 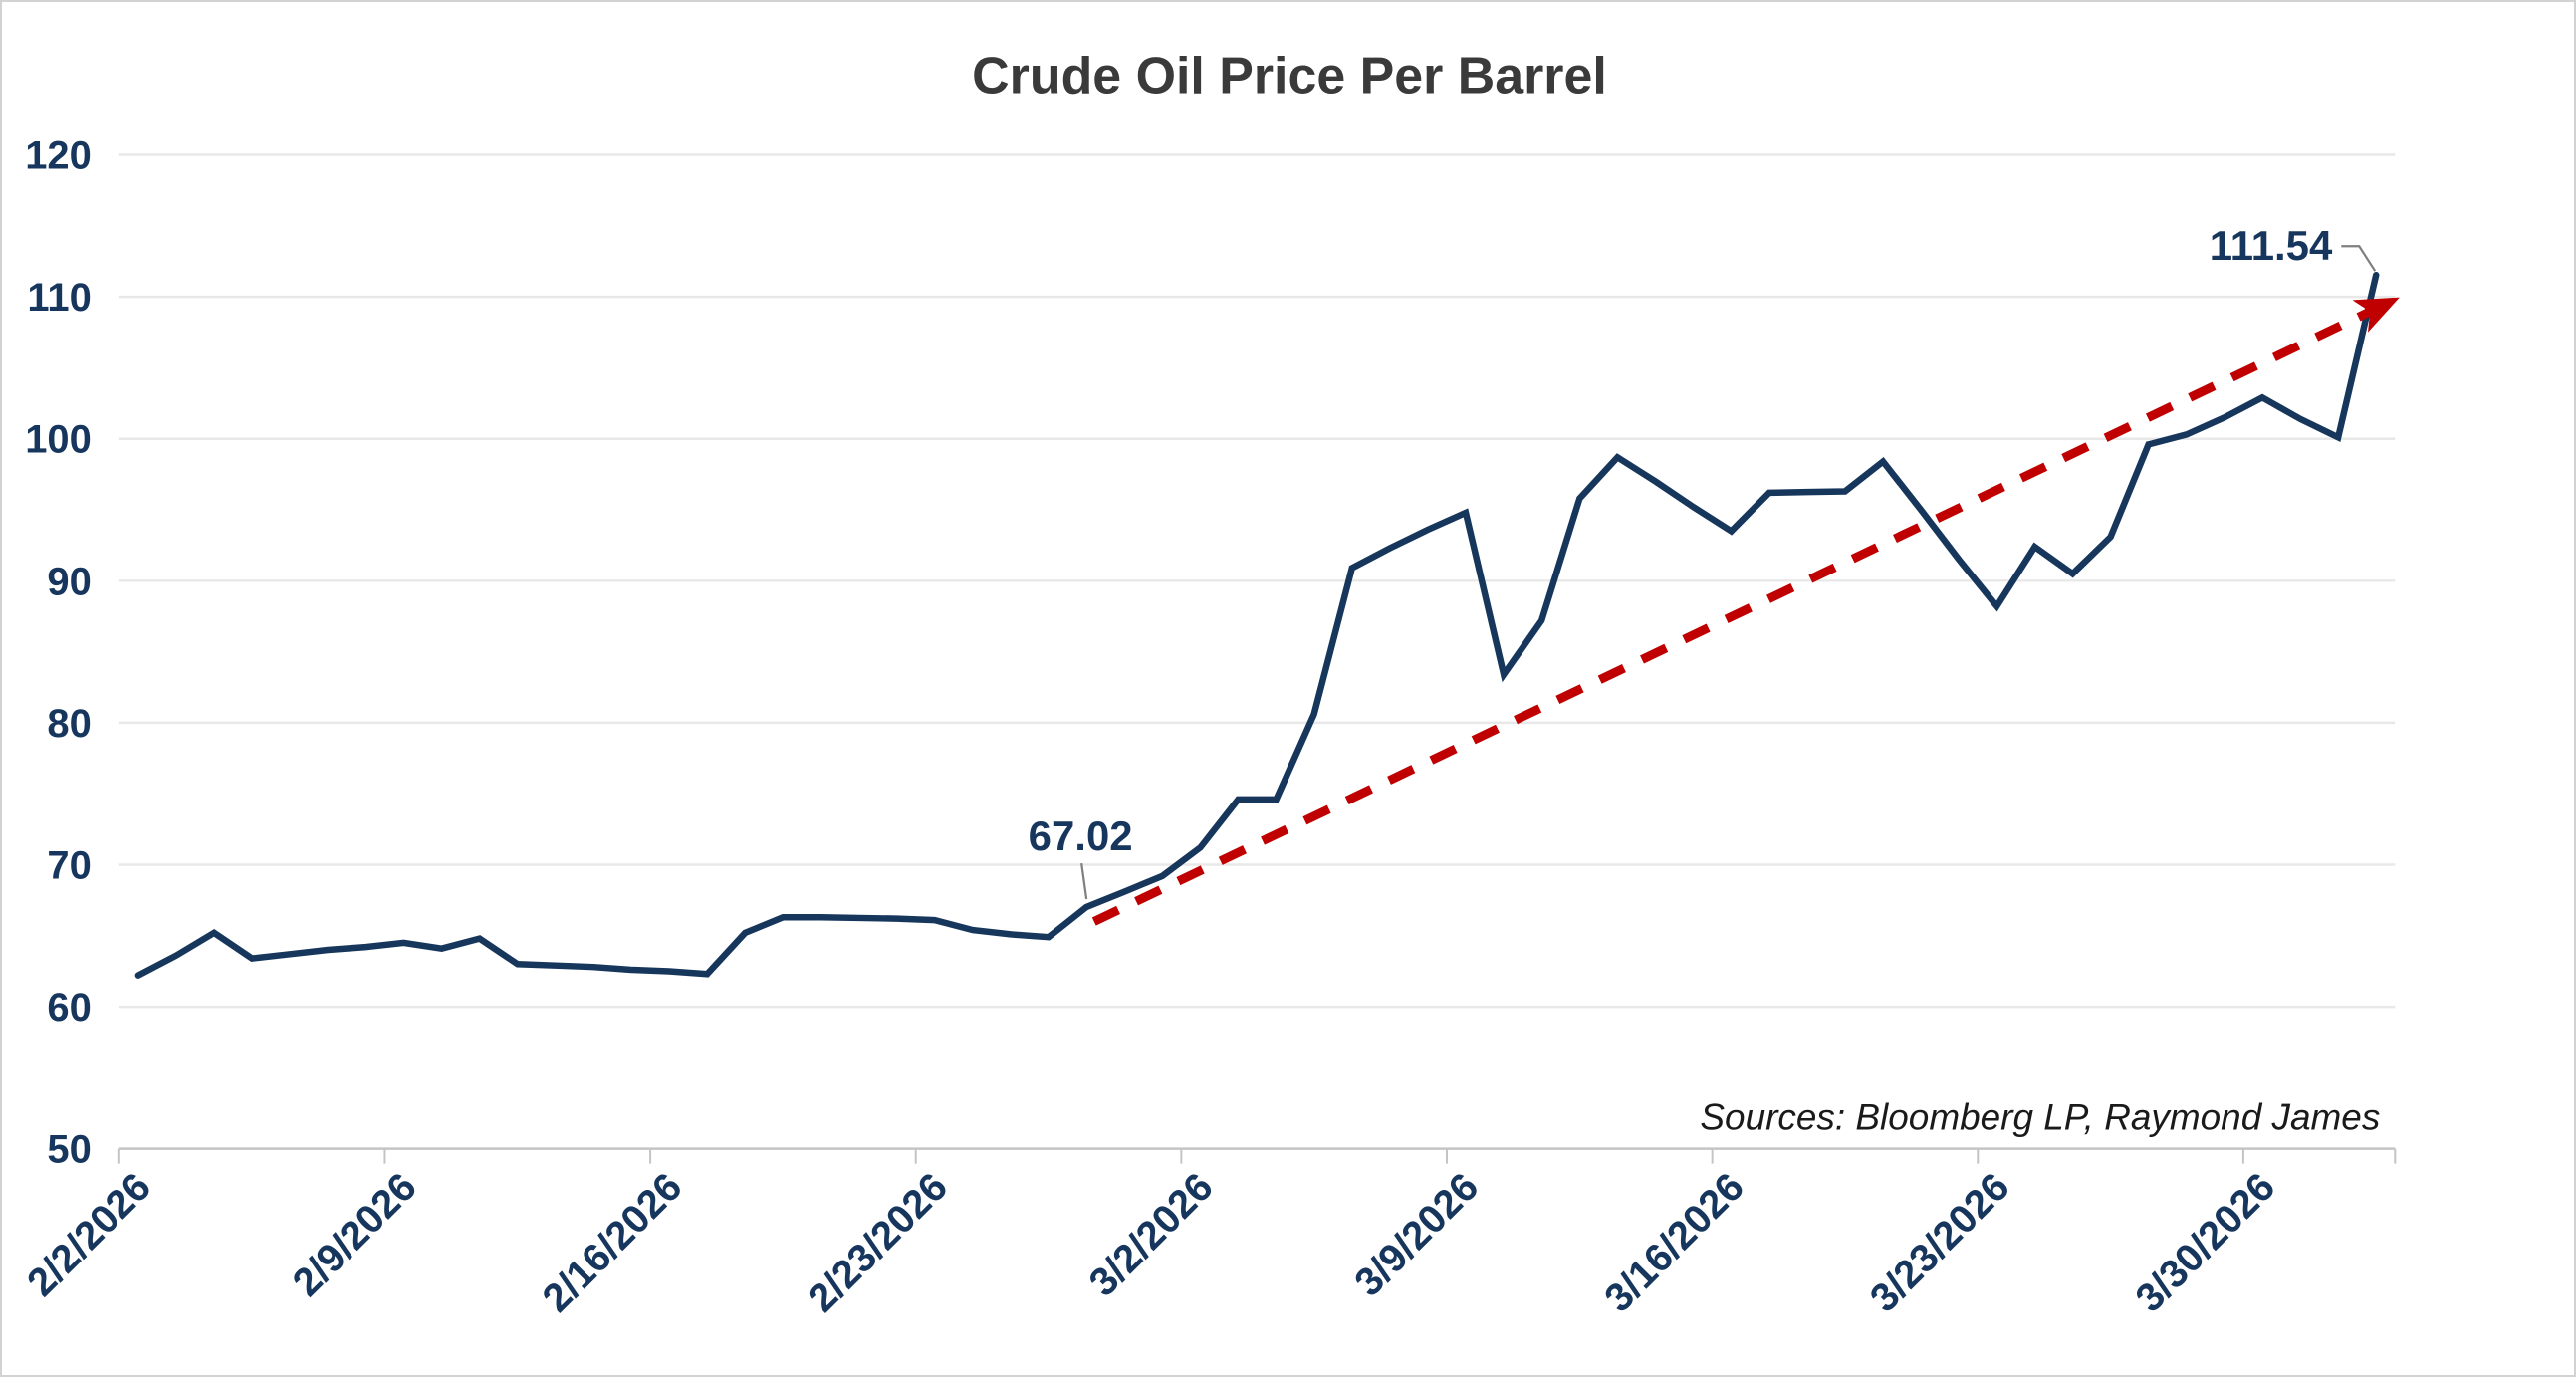 I want to click on x-axis-label: 3/30/2026, so click(x=2205, y=1243).